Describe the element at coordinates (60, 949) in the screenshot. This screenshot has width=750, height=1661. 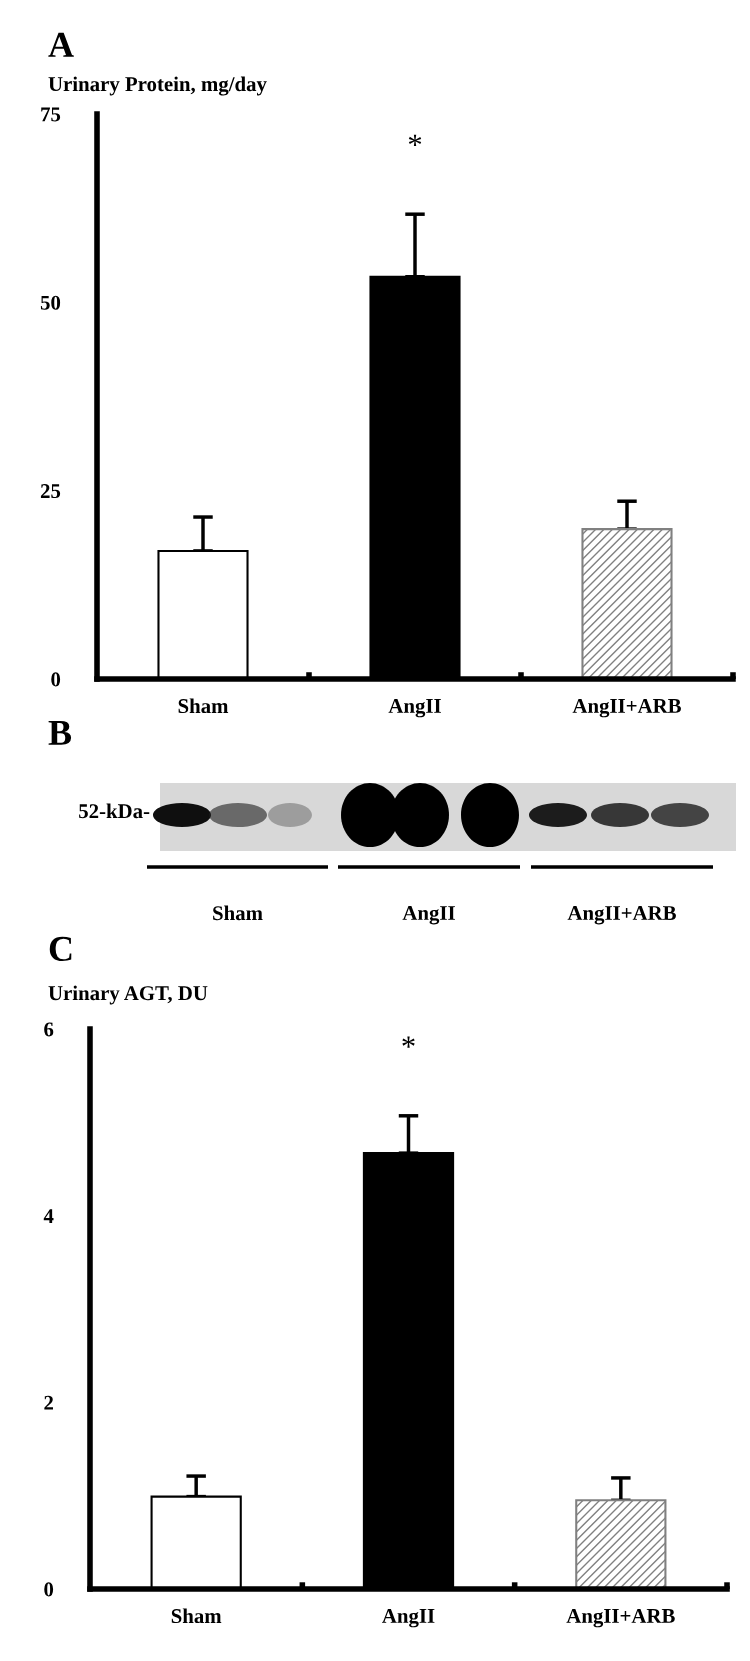
I see `chart-title: C` at that location.